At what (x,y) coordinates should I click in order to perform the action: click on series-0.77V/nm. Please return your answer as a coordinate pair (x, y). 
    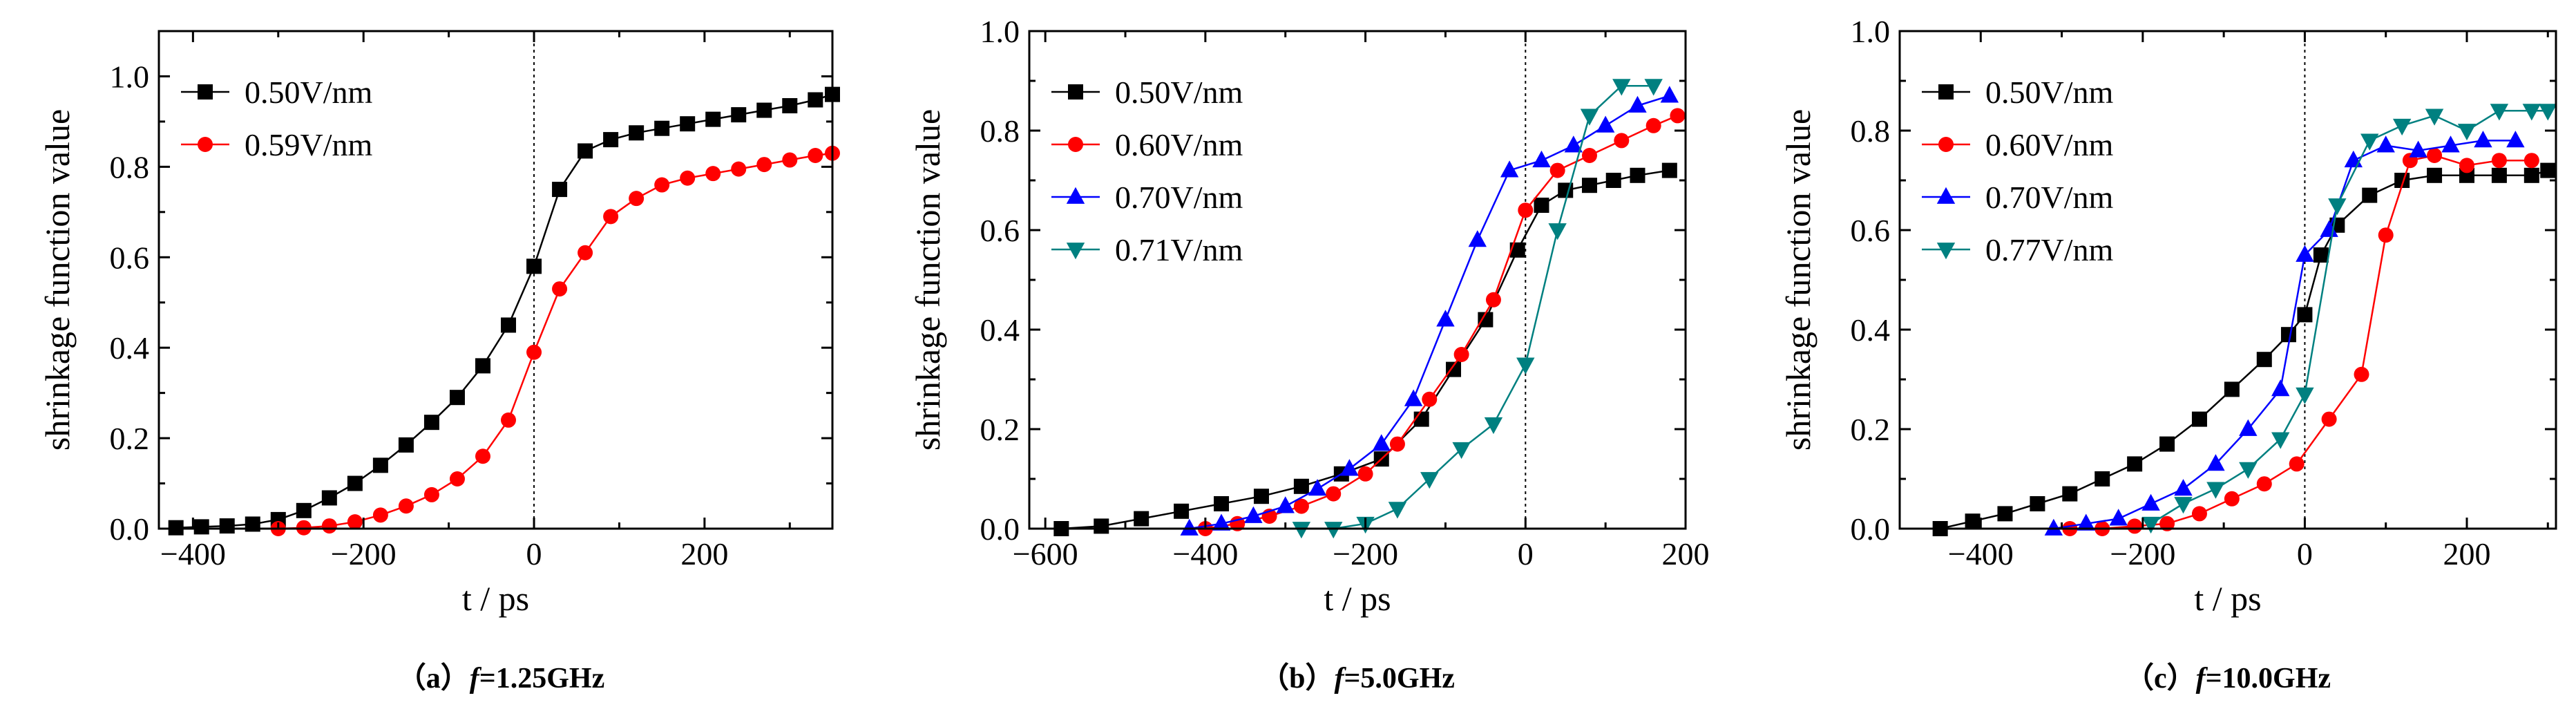
    Looking at the image, I should click on (2349, 319).